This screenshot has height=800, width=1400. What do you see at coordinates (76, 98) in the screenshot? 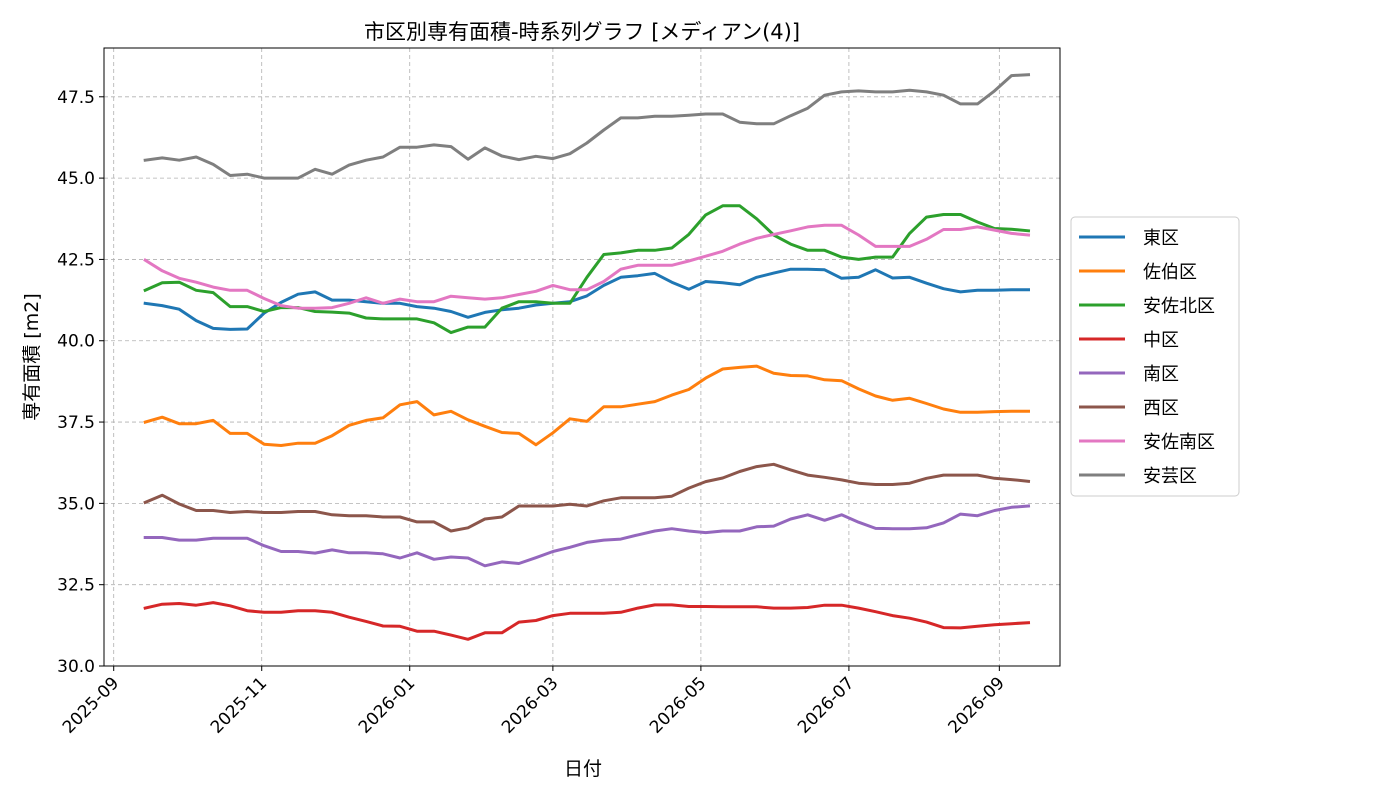
I see `y-tick-label: 47.5` at bounding box center [76, 98].